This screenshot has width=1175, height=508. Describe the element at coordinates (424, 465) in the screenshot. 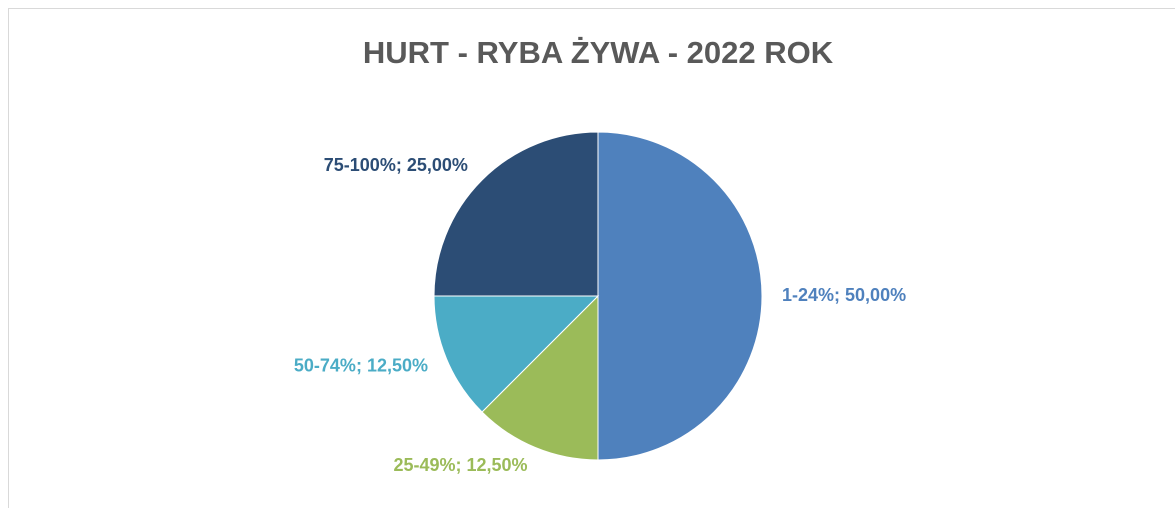

I see `label-category: 25-49%` at that location.